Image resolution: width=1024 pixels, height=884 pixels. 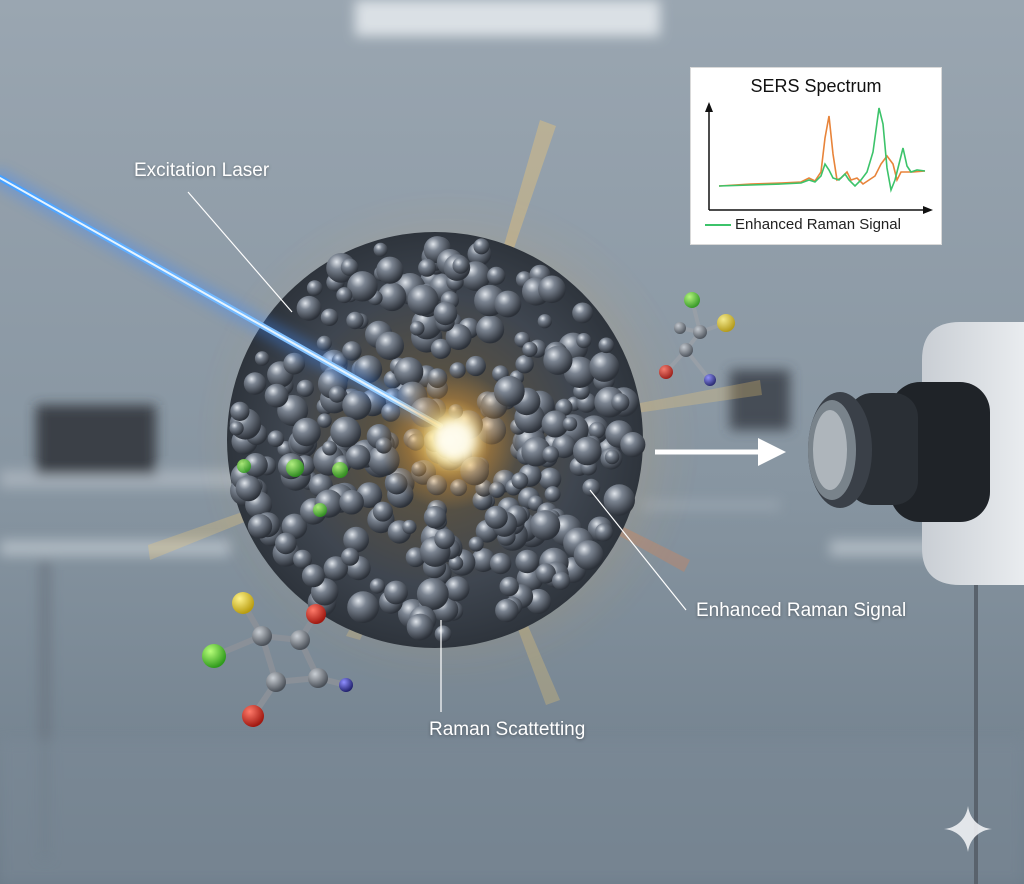 I want to click on molecule-embedded, so click(x=292, y=488).